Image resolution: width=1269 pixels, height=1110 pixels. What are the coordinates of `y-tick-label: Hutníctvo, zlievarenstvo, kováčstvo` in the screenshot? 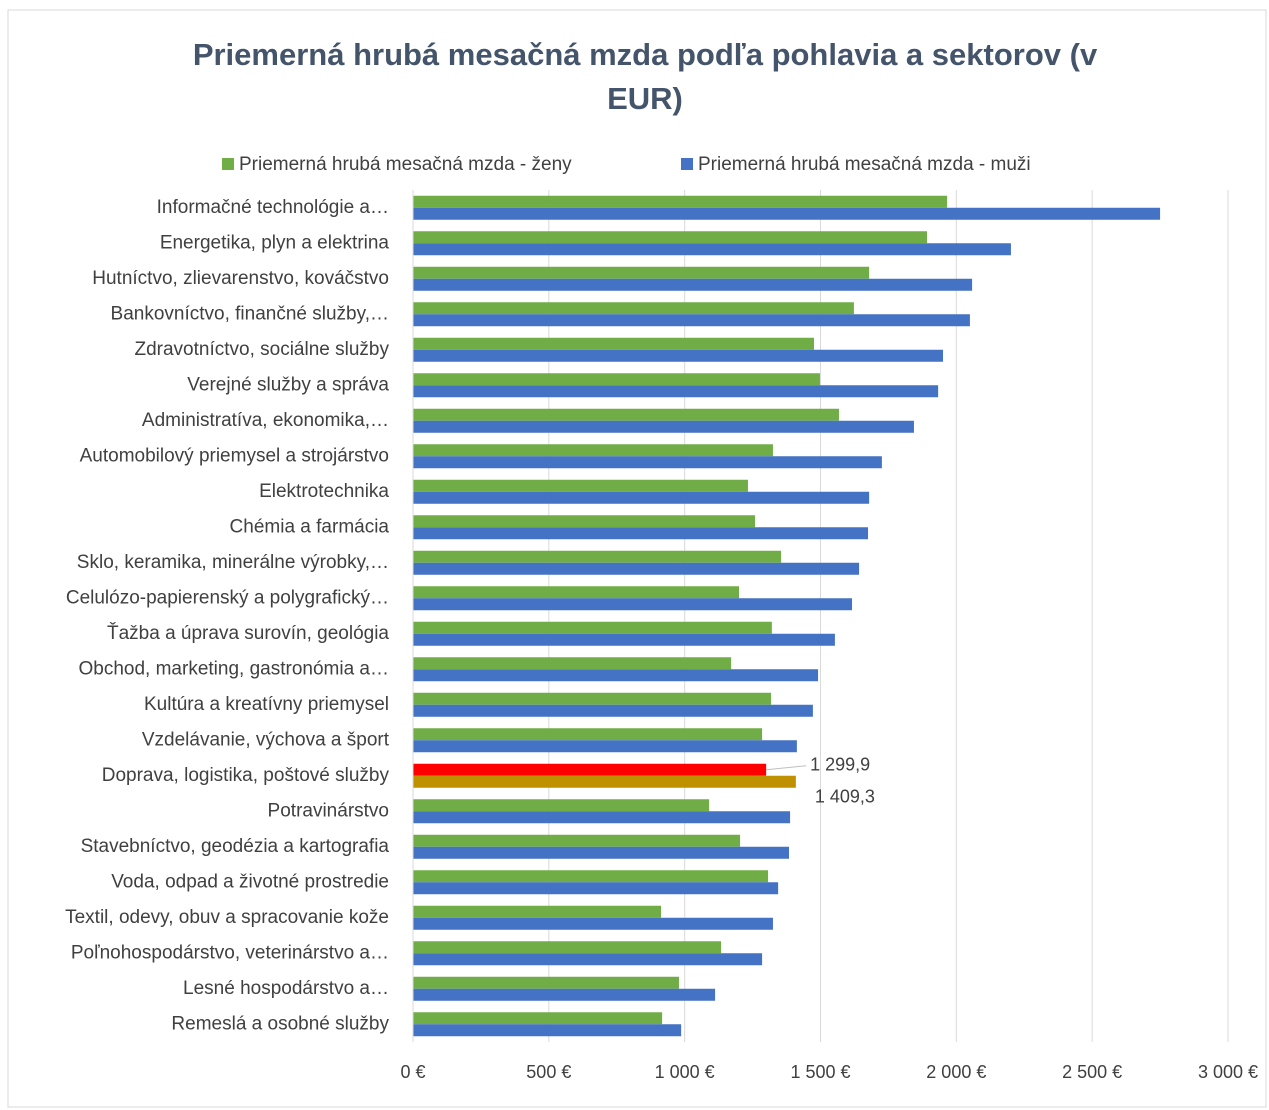 It's located at (240, 278).